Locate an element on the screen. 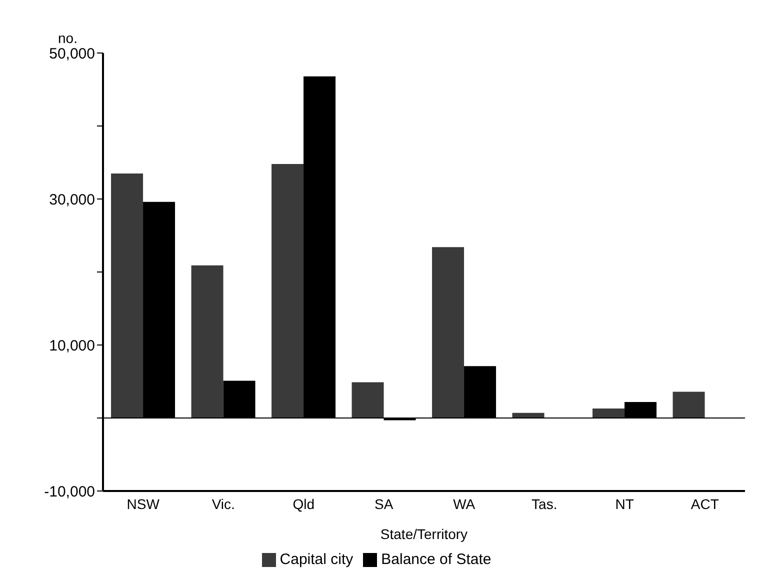 The image size is (773, 588). y-tick-label: 10,000 is located at coordinates (72, 345).